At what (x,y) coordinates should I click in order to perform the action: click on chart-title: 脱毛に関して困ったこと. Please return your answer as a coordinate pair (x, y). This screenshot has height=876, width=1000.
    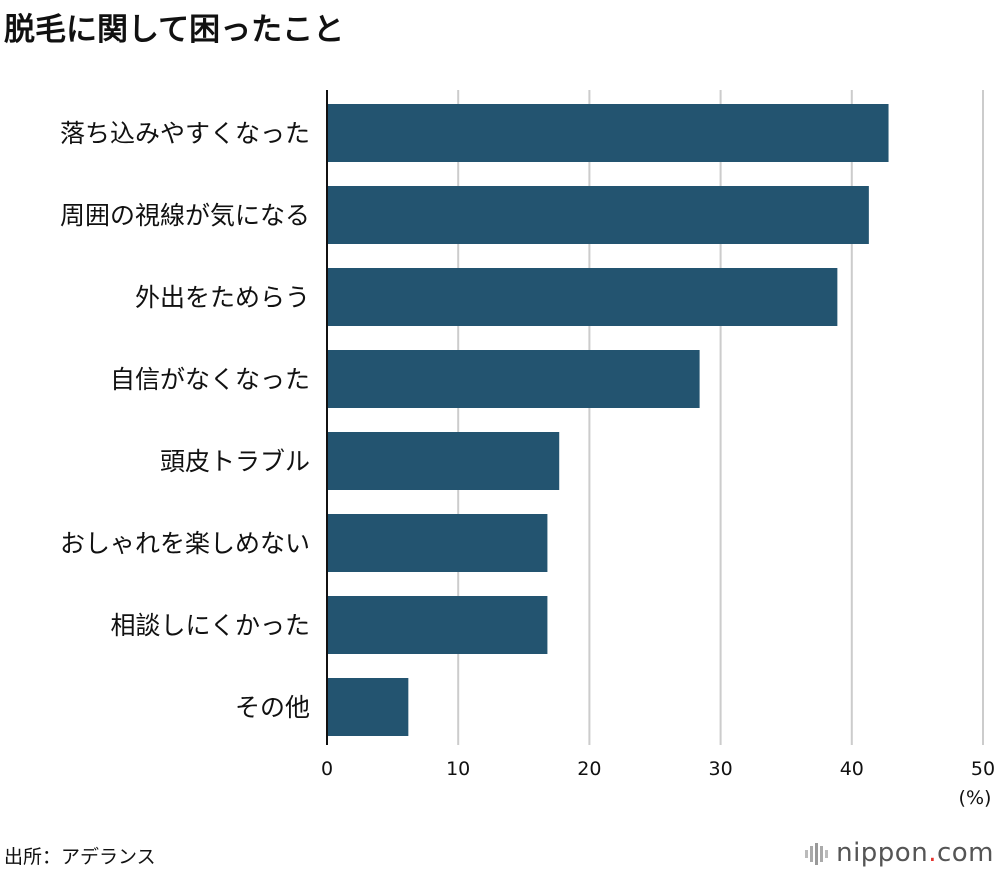
    Looking at the image, I should click on (174, 30).